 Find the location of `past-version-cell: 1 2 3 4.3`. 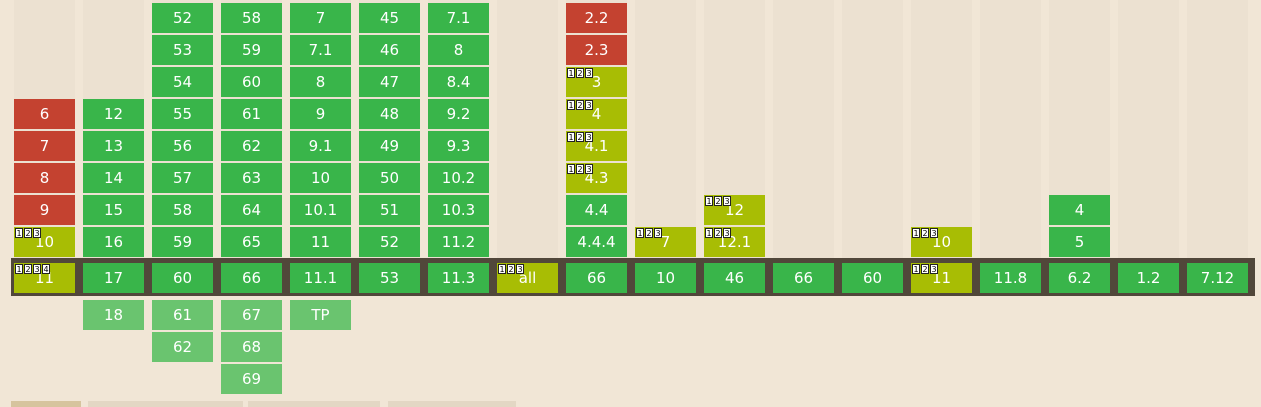

past-version-cell: 1 2 3 4.3 is located at coordinates (596, 178).